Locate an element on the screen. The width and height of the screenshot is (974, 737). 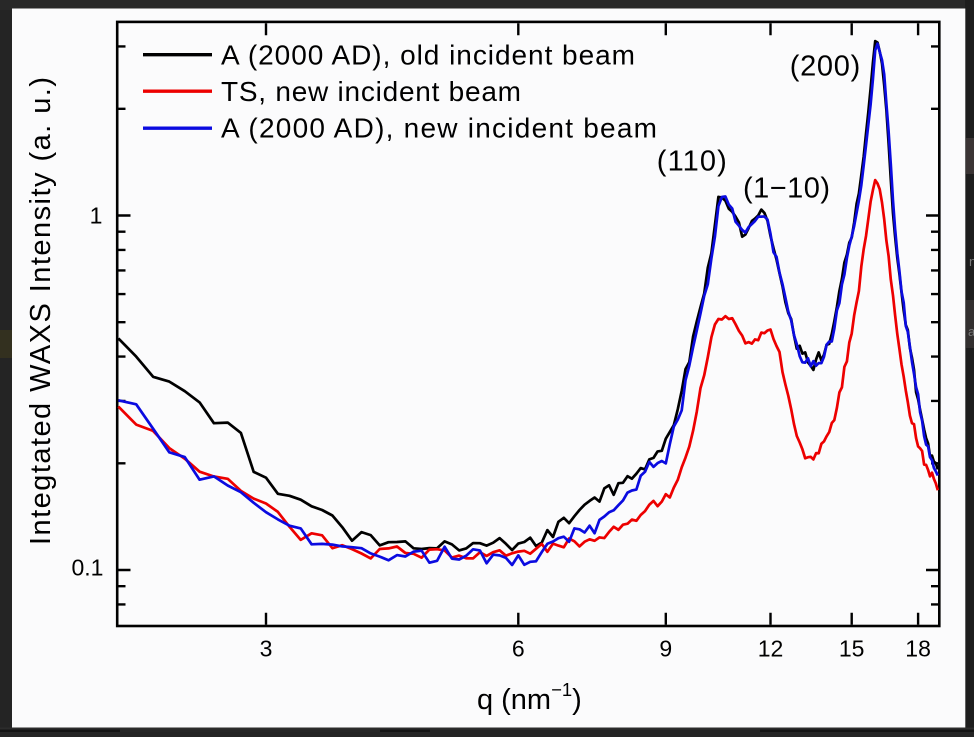
svg-text: A (2000 AD), old incident beam is located at coordinates (428, 54).